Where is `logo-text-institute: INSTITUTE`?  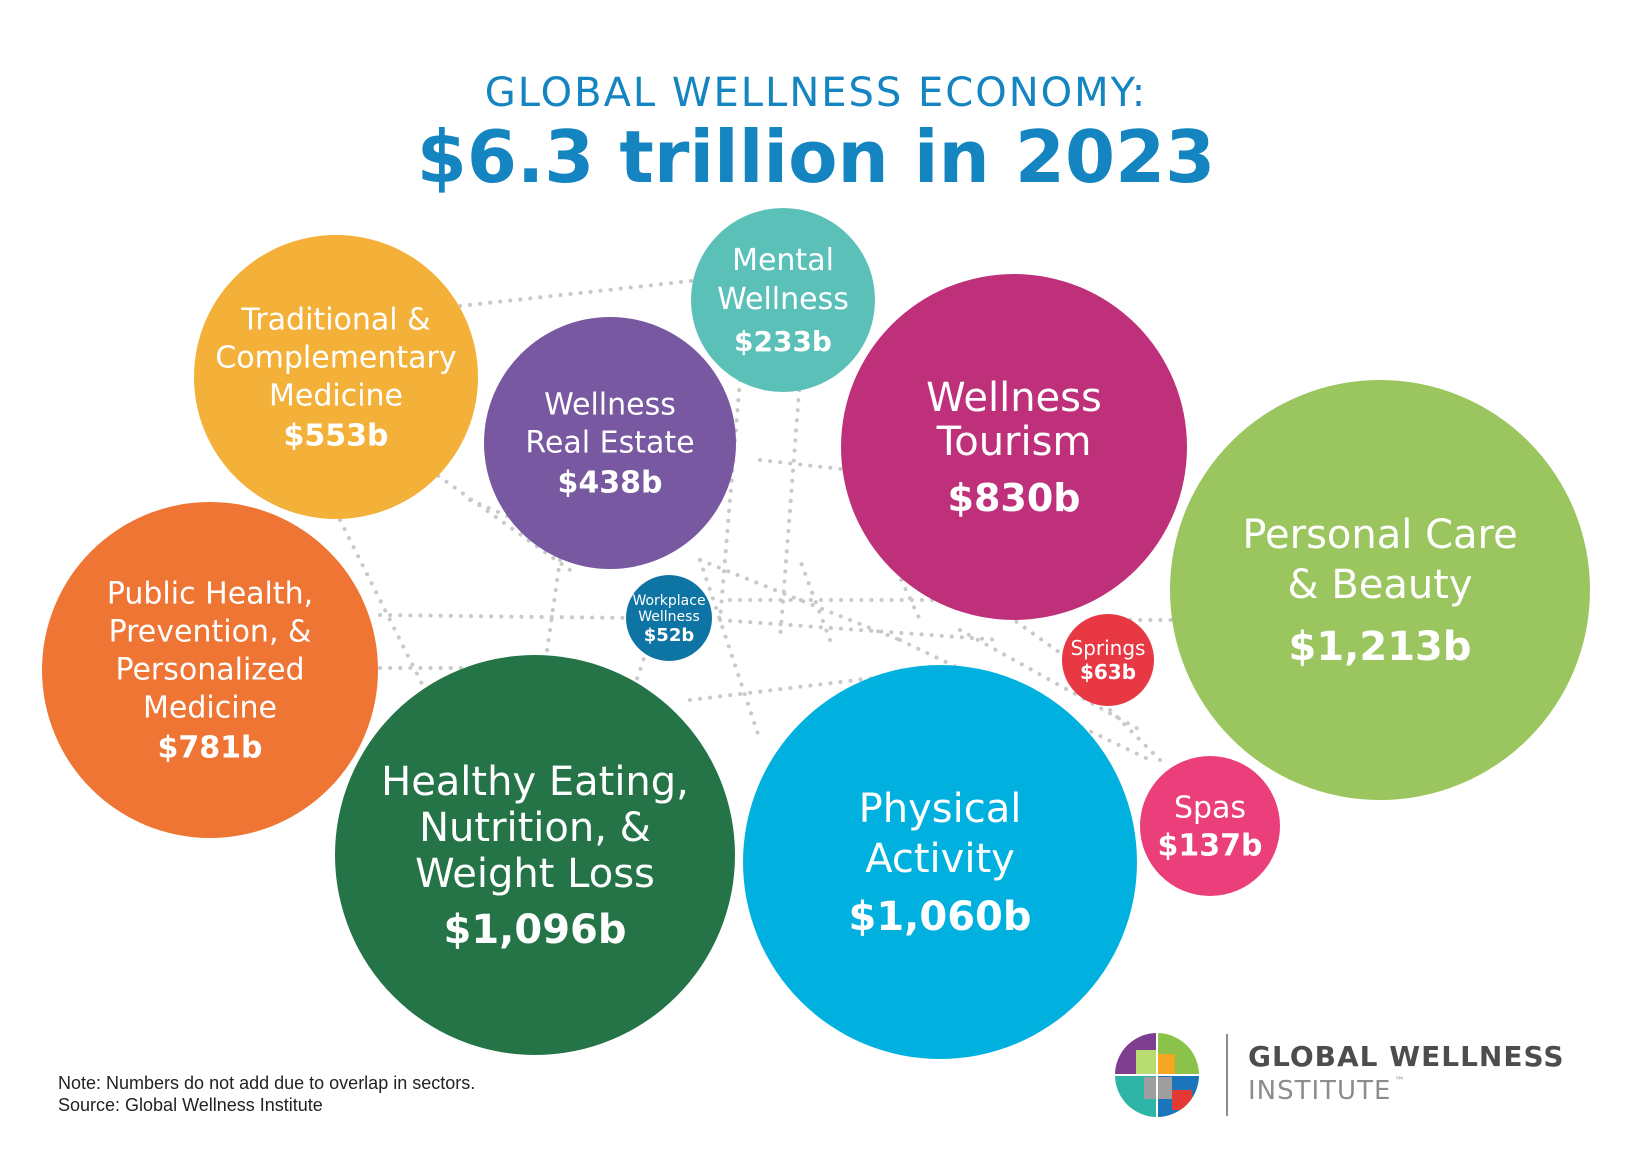 logo-text-institute: INSTITUTE is located at coordinates (1320, 1091).